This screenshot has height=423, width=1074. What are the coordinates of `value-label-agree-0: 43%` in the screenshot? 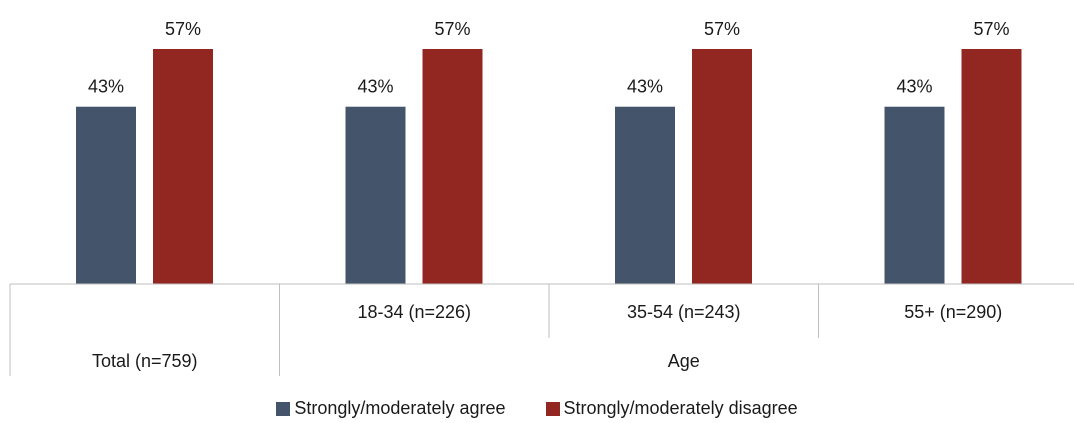 It's located at (106, 87).